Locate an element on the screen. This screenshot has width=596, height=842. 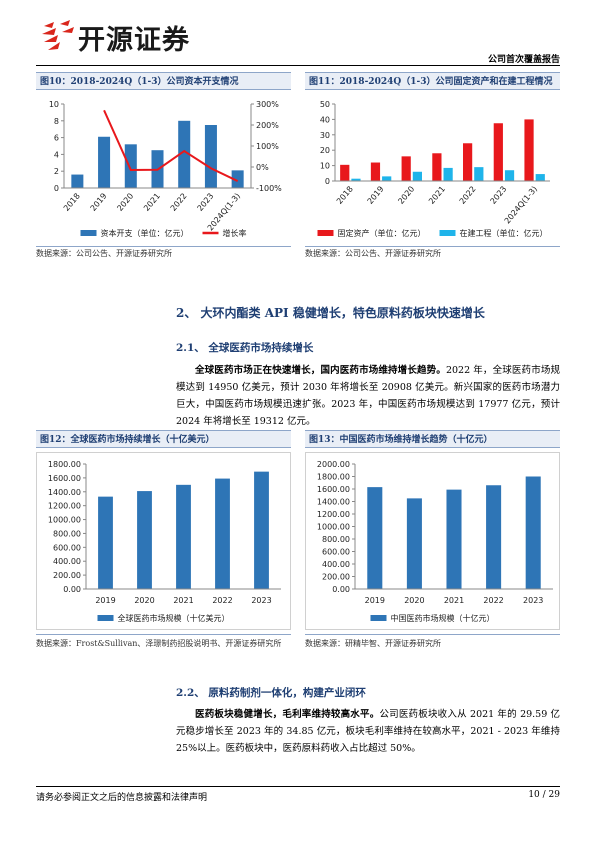
y-tick-label: 200.00 is located at coordinates (336, 577).